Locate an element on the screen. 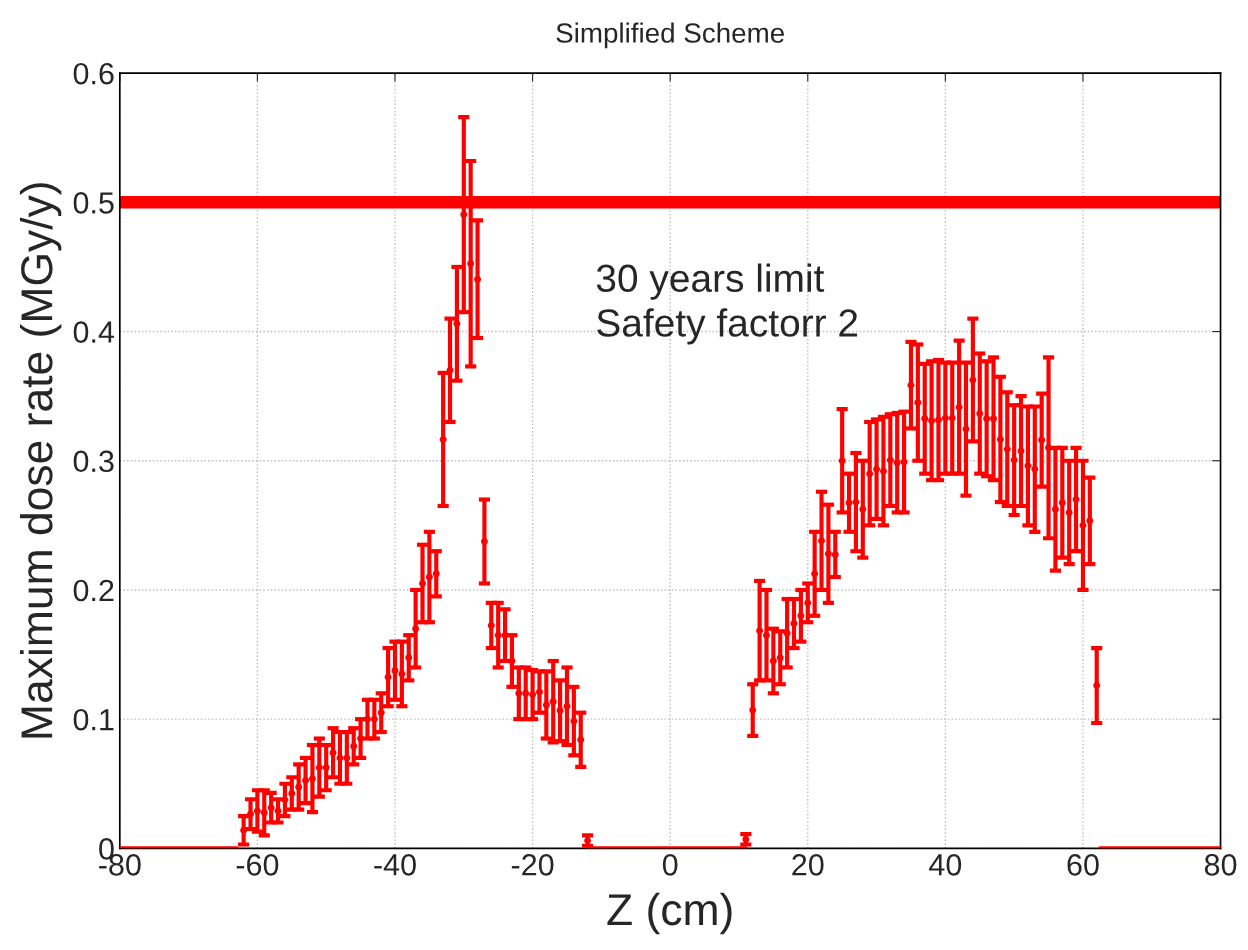 This screenshot has height=950, width=1248. y-tick-label: 0.6 is located at coordinates (93, 73).